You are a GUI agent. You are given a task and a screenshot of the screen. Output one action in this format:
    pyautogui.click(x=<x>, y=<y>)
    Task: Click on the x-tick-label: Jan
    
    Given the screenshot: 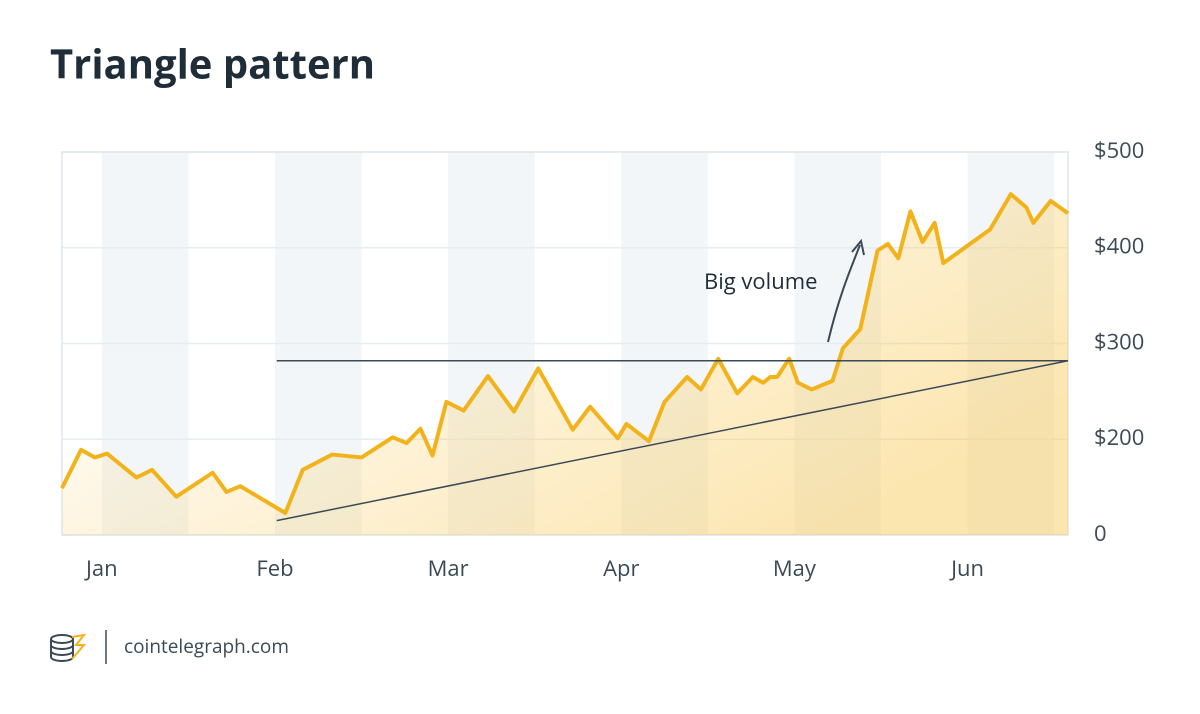 What is the action you would take?
    pyautogui.click(x=101, y=568)
    